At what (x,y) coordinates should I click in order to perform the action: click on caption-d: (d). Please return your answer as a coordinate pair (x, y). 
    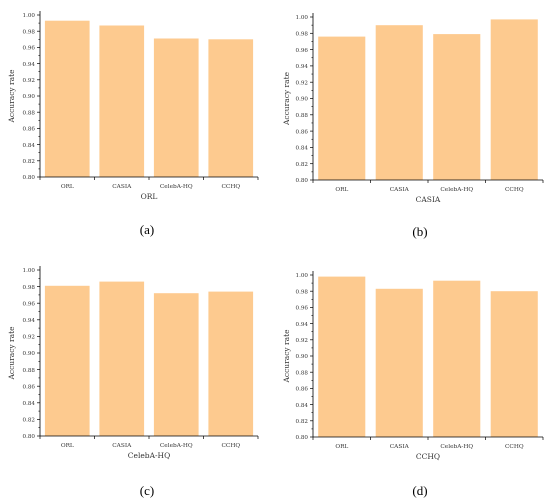
    Looking at the image, I should click on (420, 490).